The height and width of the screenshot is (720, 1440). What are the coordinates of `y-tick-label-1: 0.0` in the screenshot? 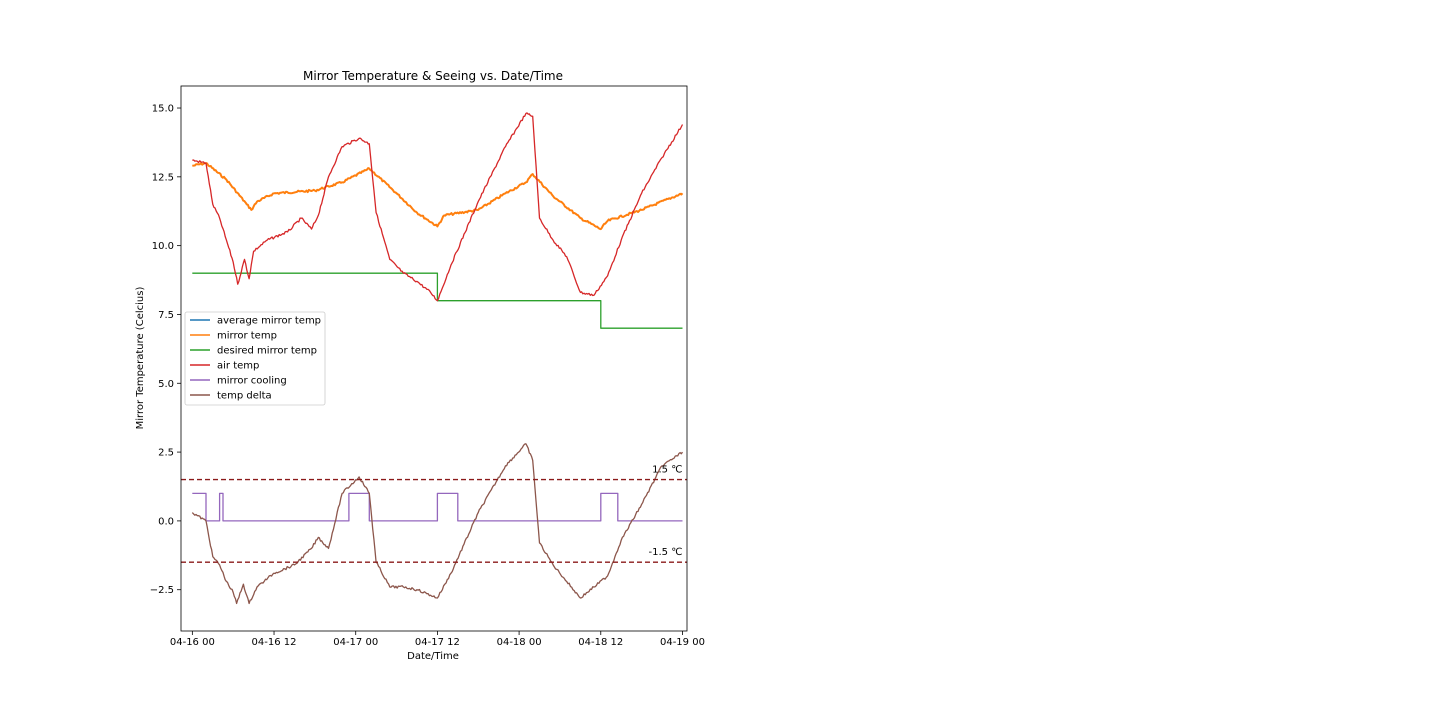 It's located at (166, 521).